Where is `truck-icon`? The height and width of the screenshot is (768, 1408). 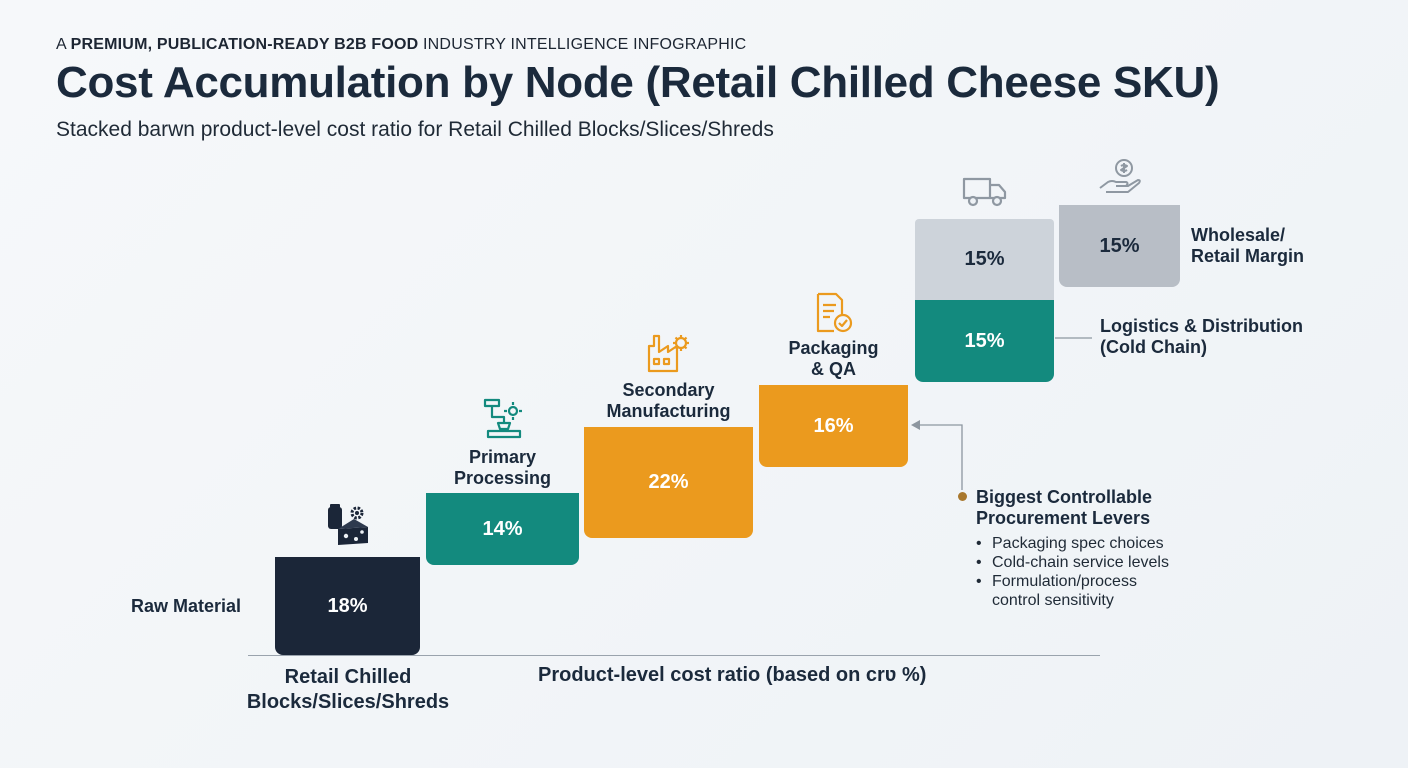
truck-icon is located at coordinates (984, 192).